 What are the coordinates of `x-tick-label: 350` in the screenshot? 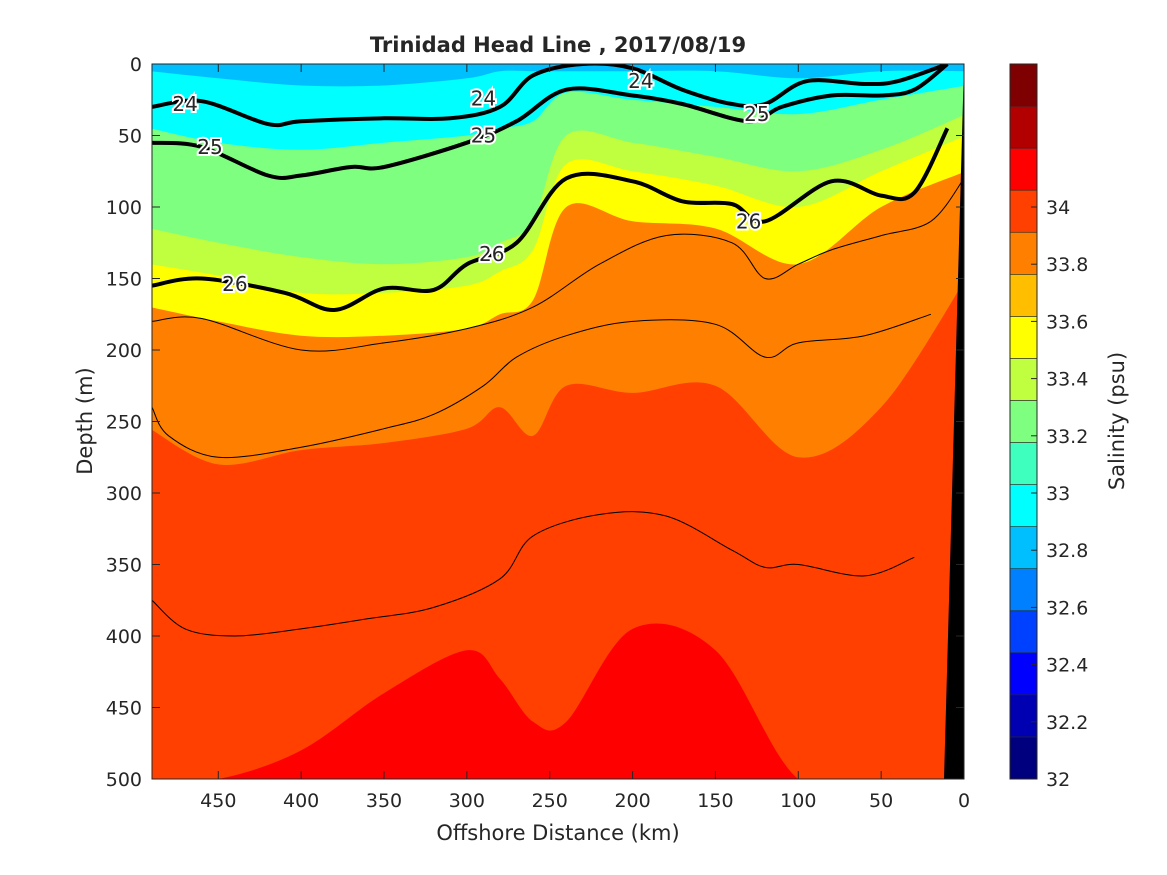 It's located at (384, 801).